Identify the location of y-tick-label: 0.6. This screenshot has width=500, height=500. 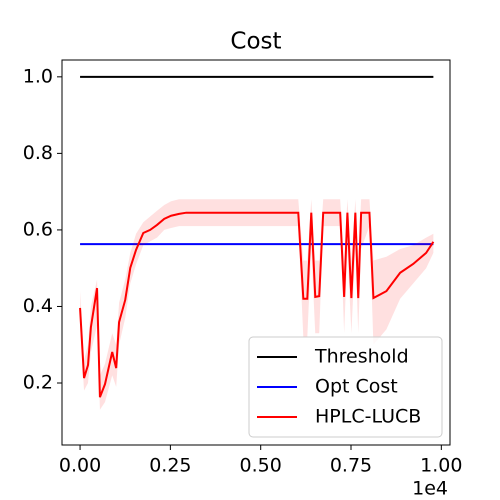
(38, 229).